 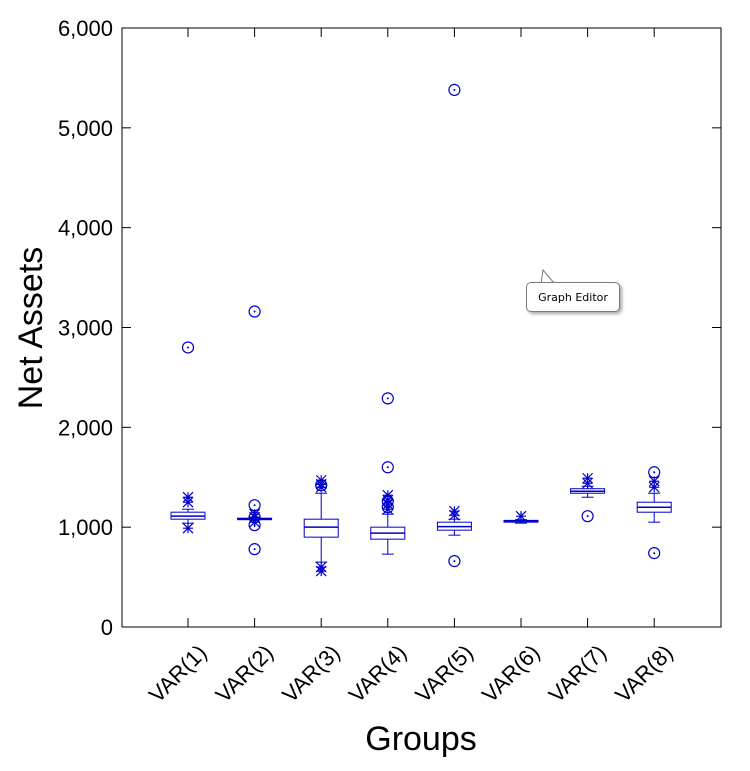 What do you see at coordinates (85, 328) in the screenshot?
I see `y-tick-label: 3,000` at bounding box center [85, 328].